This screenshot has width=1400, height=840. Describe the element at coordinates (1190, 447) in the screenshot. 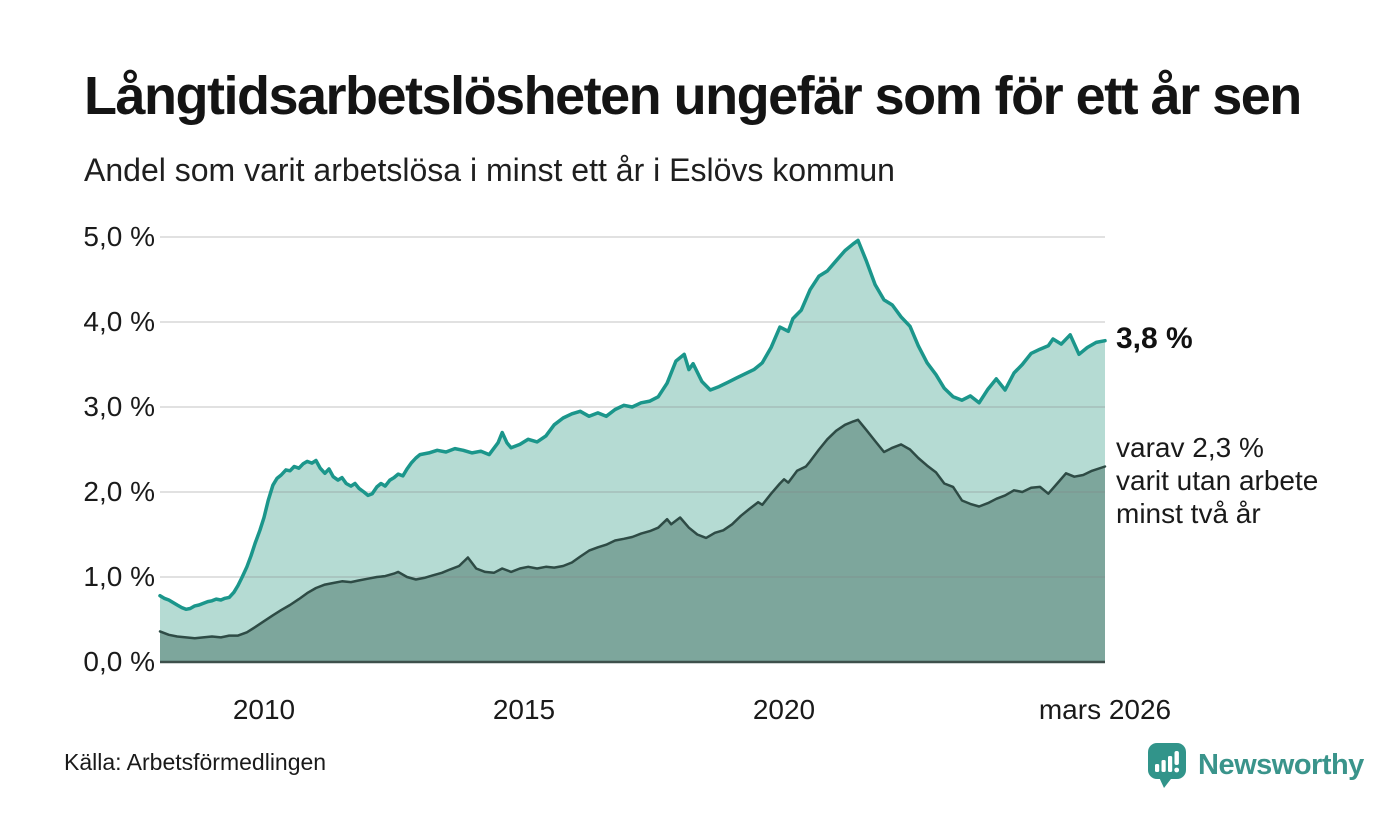

I see `series2-end-label-line1: varav 2,3 %` at that location.